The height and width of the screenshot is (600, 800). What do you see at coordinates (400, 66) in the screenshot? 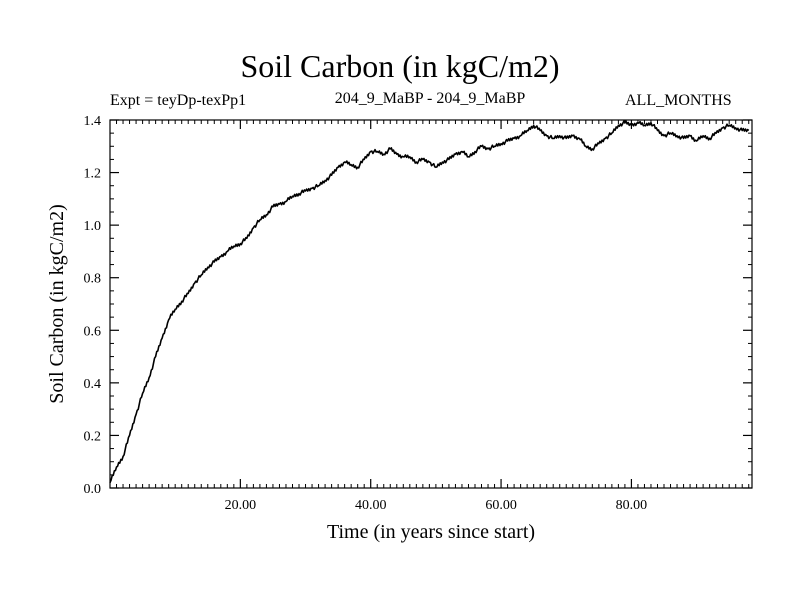
I see `chart-title: Soil Carbon (in kgC/m2)` at bounding box center [400, 66].